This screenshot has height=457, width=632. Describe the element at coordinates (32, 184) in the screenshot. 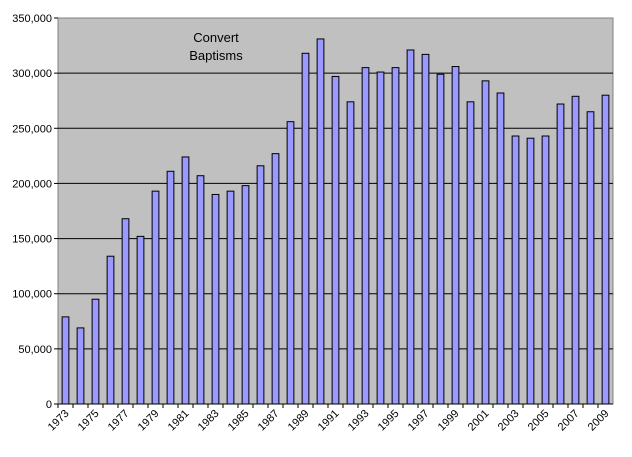

I see `y-tick-label: 200,000` at that location.